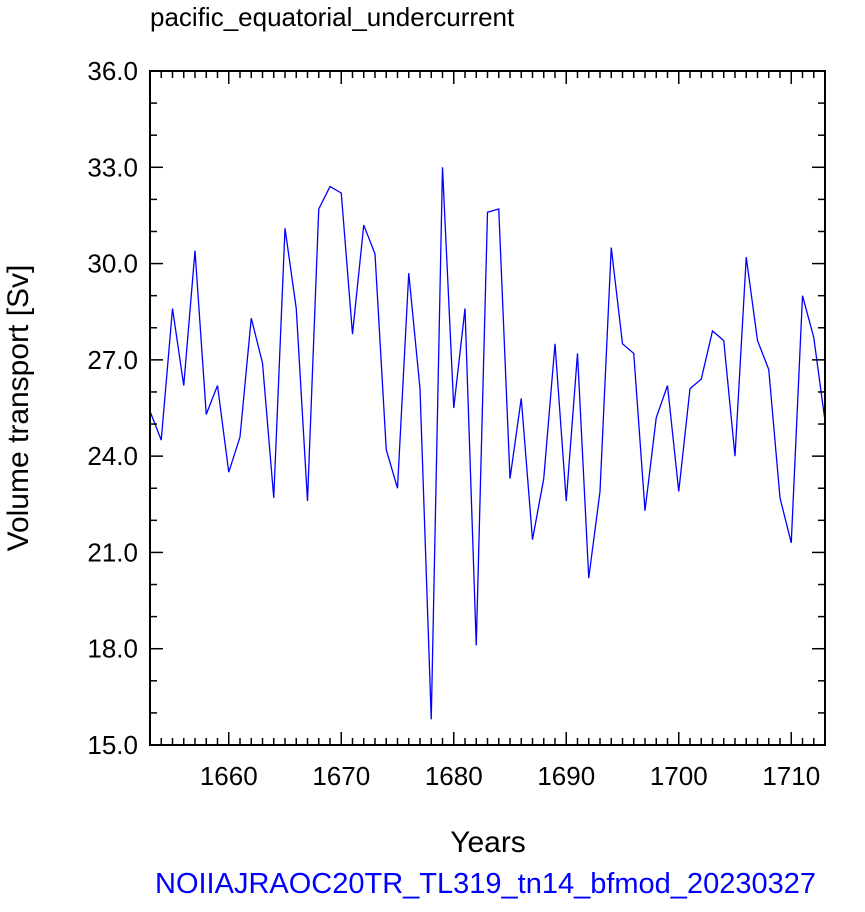 The width and height of the screenshot is (865, 912). Describe the element at coordinates (488, 842) in the screenshot. I see `x-axis-label: Years` at that location.